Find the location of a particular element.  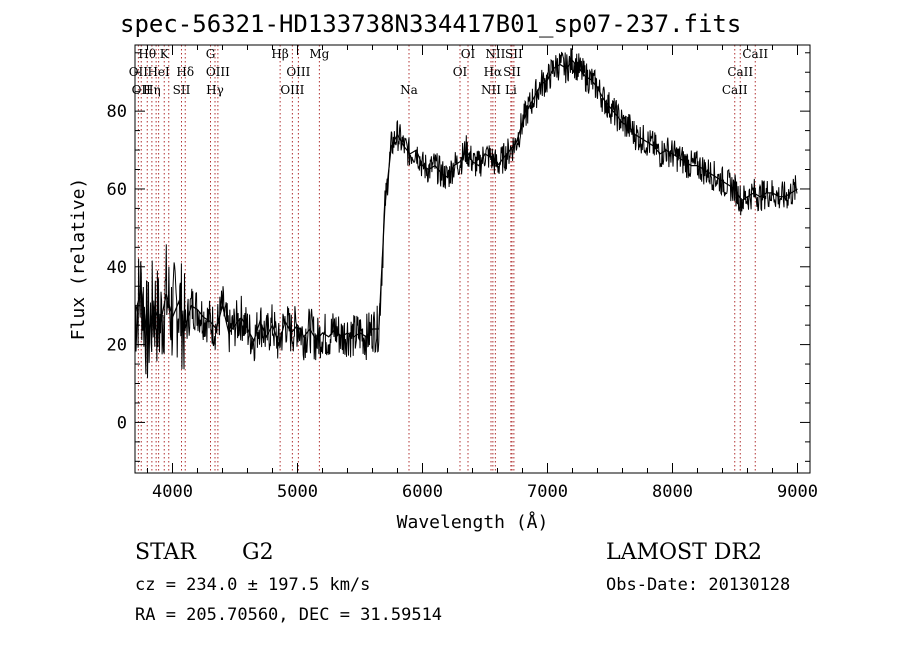

survey-name: LAMOST DR2 is located at coordinates (684, 552).